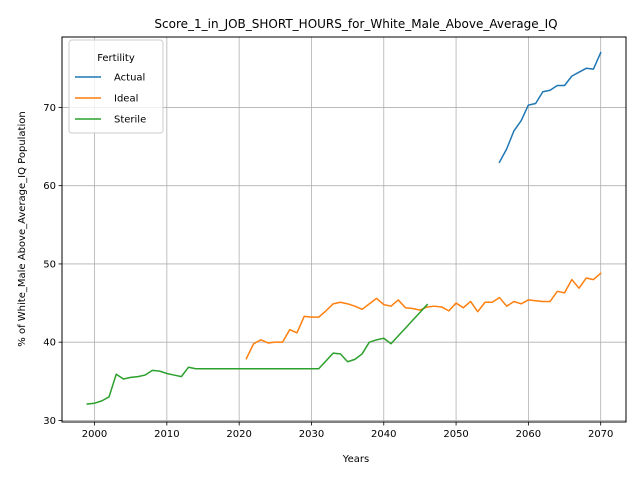 This screenshot has width=640, height=480. What do you see at coordinates (94, 434) in the screenshot?
I see `x-tick-label: 2000` at bounding box center [94, 434].